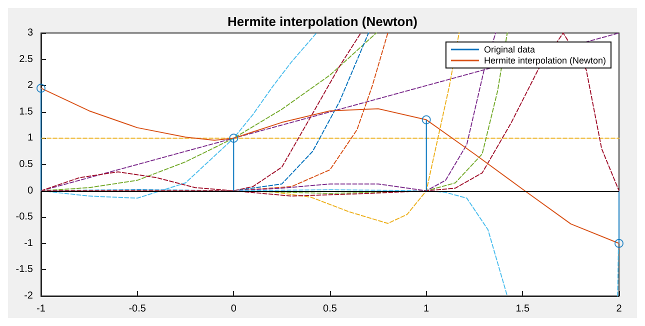 This screenshot has width=645, height=326. I want to click on x-tick-label: 1, so click(427, 309).